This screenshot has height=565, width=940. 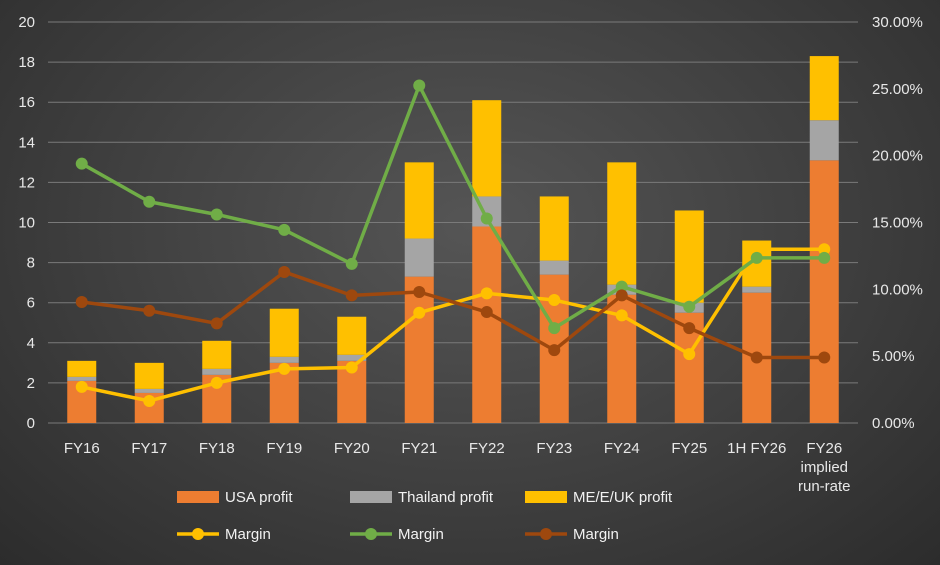 I want to click on y2-tick-label: 0.00%, so click(x=893, y=423).